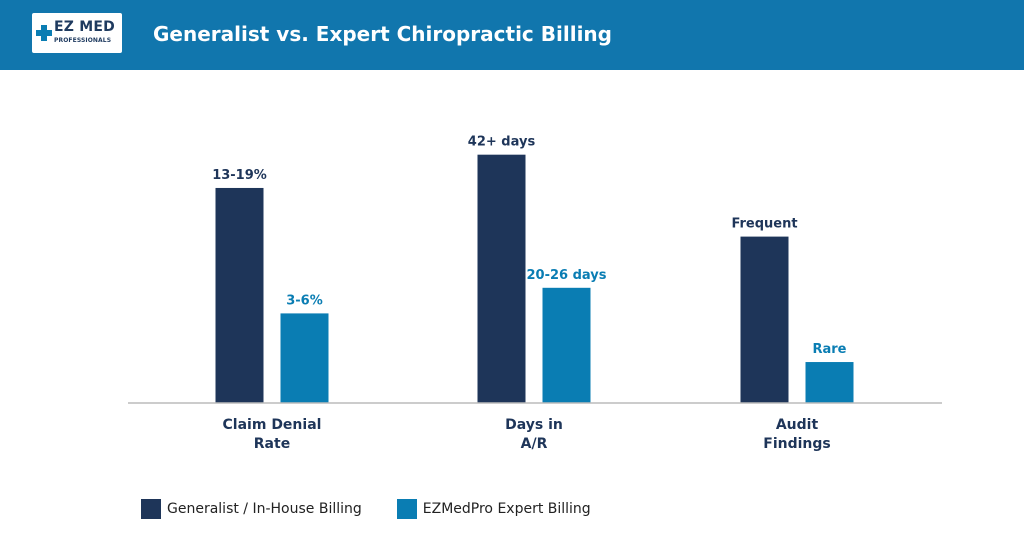 The image size is (1024, 550). I want to click on logo-sub-text: PROFESSIONALS, so click(83, 40).